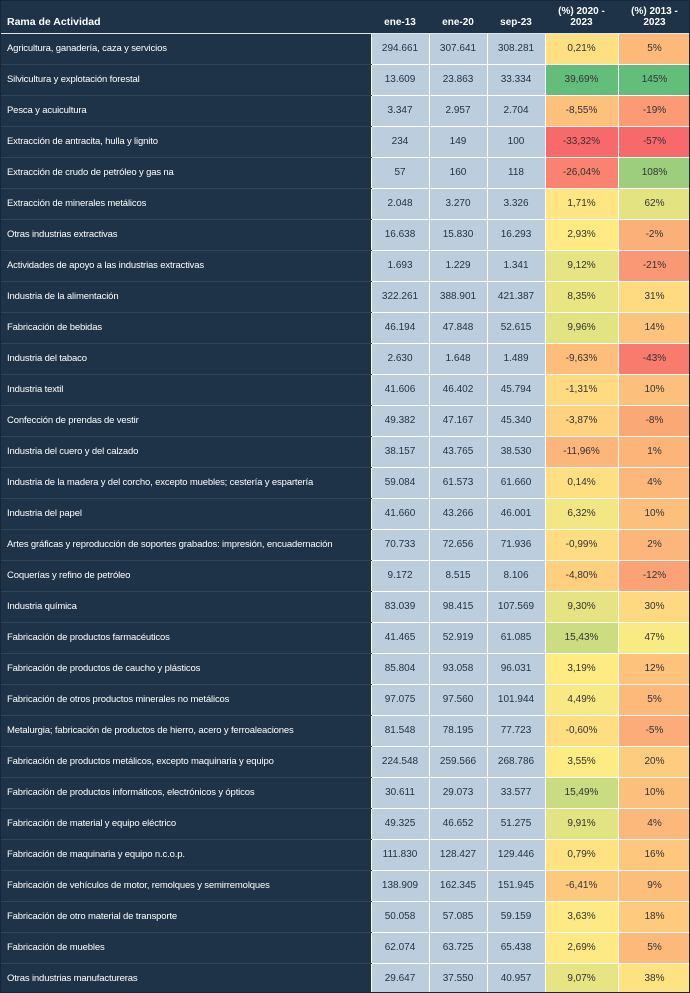 The width and height of the screenshot is (690, 993). Describe the element at coordinates (581, 854) in the screenshot. I see `pct-cell: 0,79%` at that location.